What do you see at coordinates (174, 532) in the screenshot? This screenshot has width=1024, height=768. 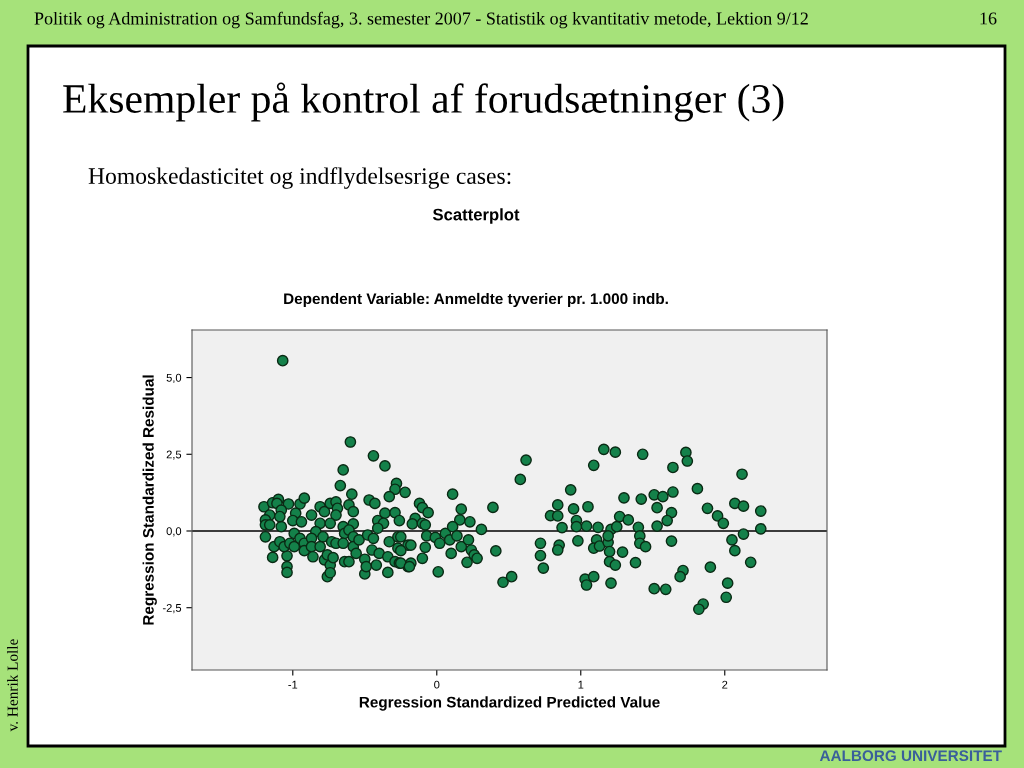 I see `y-tick-label: 0,0` at bounding box center [174, 532].